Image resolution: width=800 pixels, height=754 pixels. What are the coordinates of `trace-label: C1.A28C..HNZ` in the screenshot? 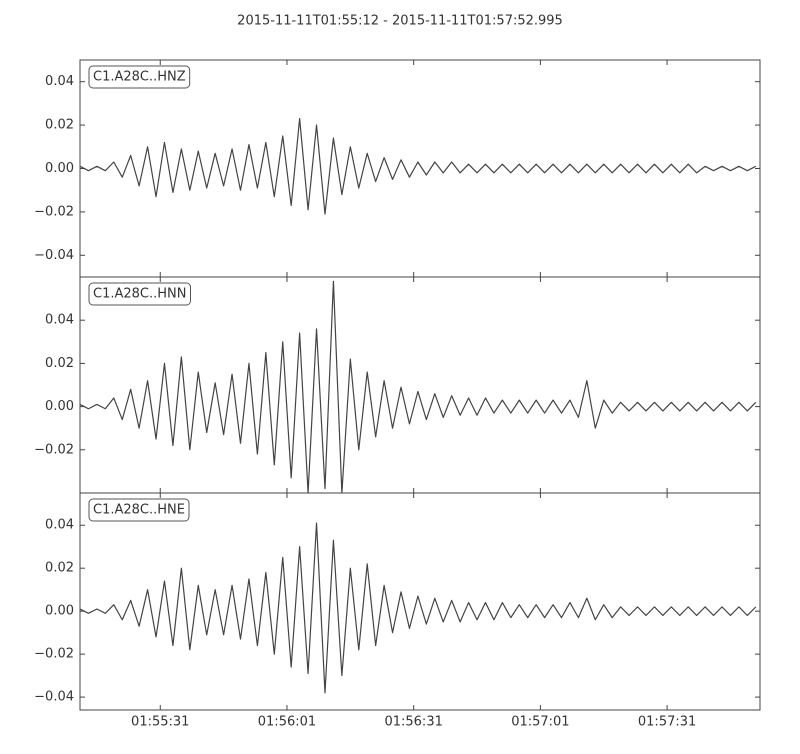 It's located at (139, 77).